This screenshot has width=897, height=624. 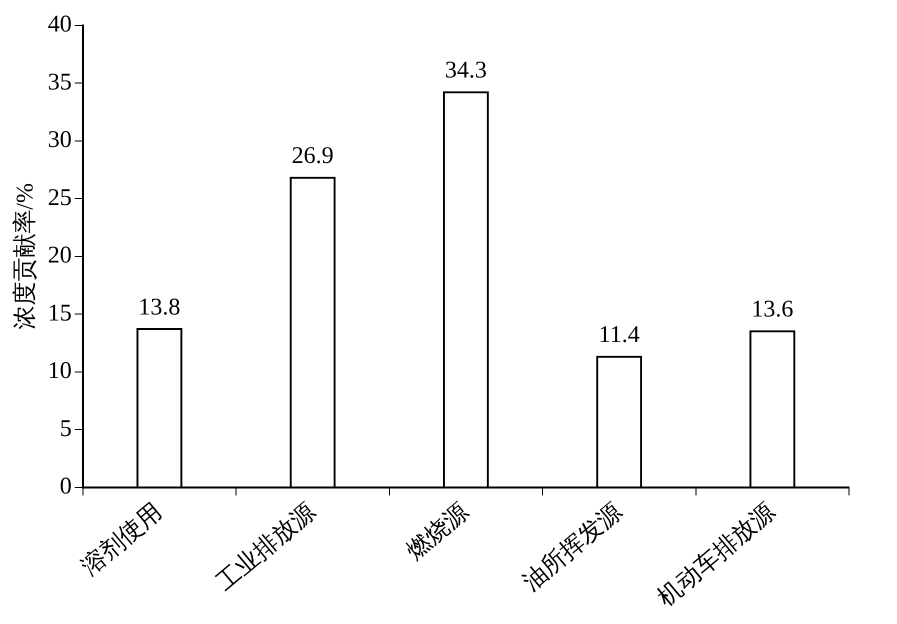 What do you see at coordinates (60, 313) in the screenshot?
I see `y-tick-label: 15` at bounding box center [60, 313].